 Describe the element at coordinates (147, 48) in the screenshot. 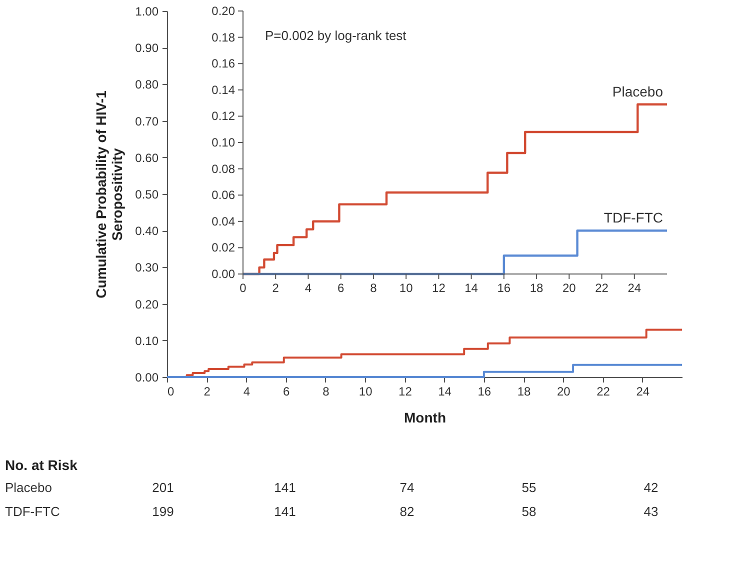

I see `y-tick-label: 0.90` at that location.